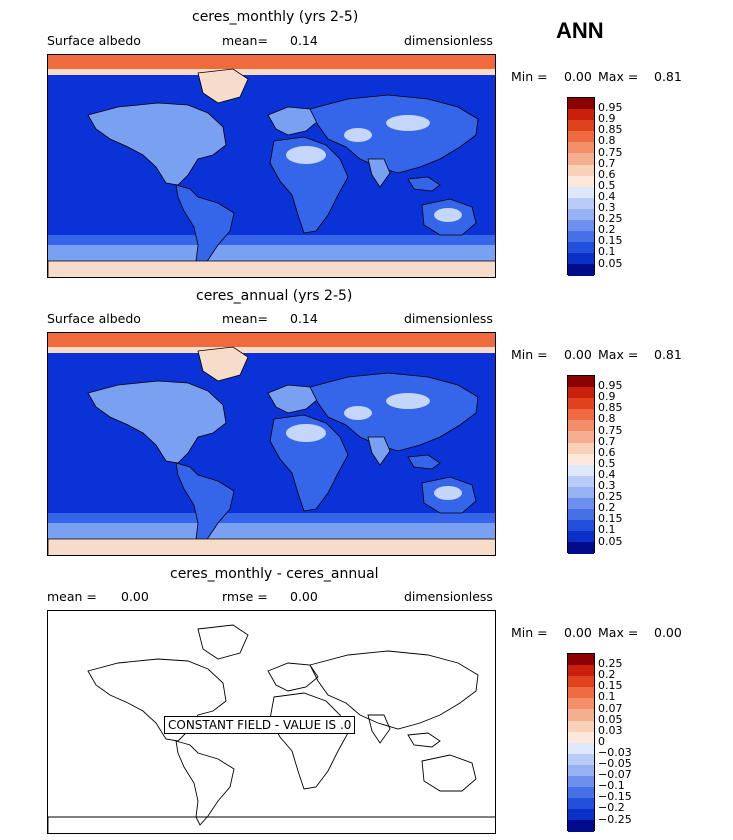 Image resolution: width=733 pixels, height=840 pixels. What do you see at coordinates (607, 196) in the screenshot?
I see `colorbar-tick-label: 0.4` at bounding box center [607, 196].